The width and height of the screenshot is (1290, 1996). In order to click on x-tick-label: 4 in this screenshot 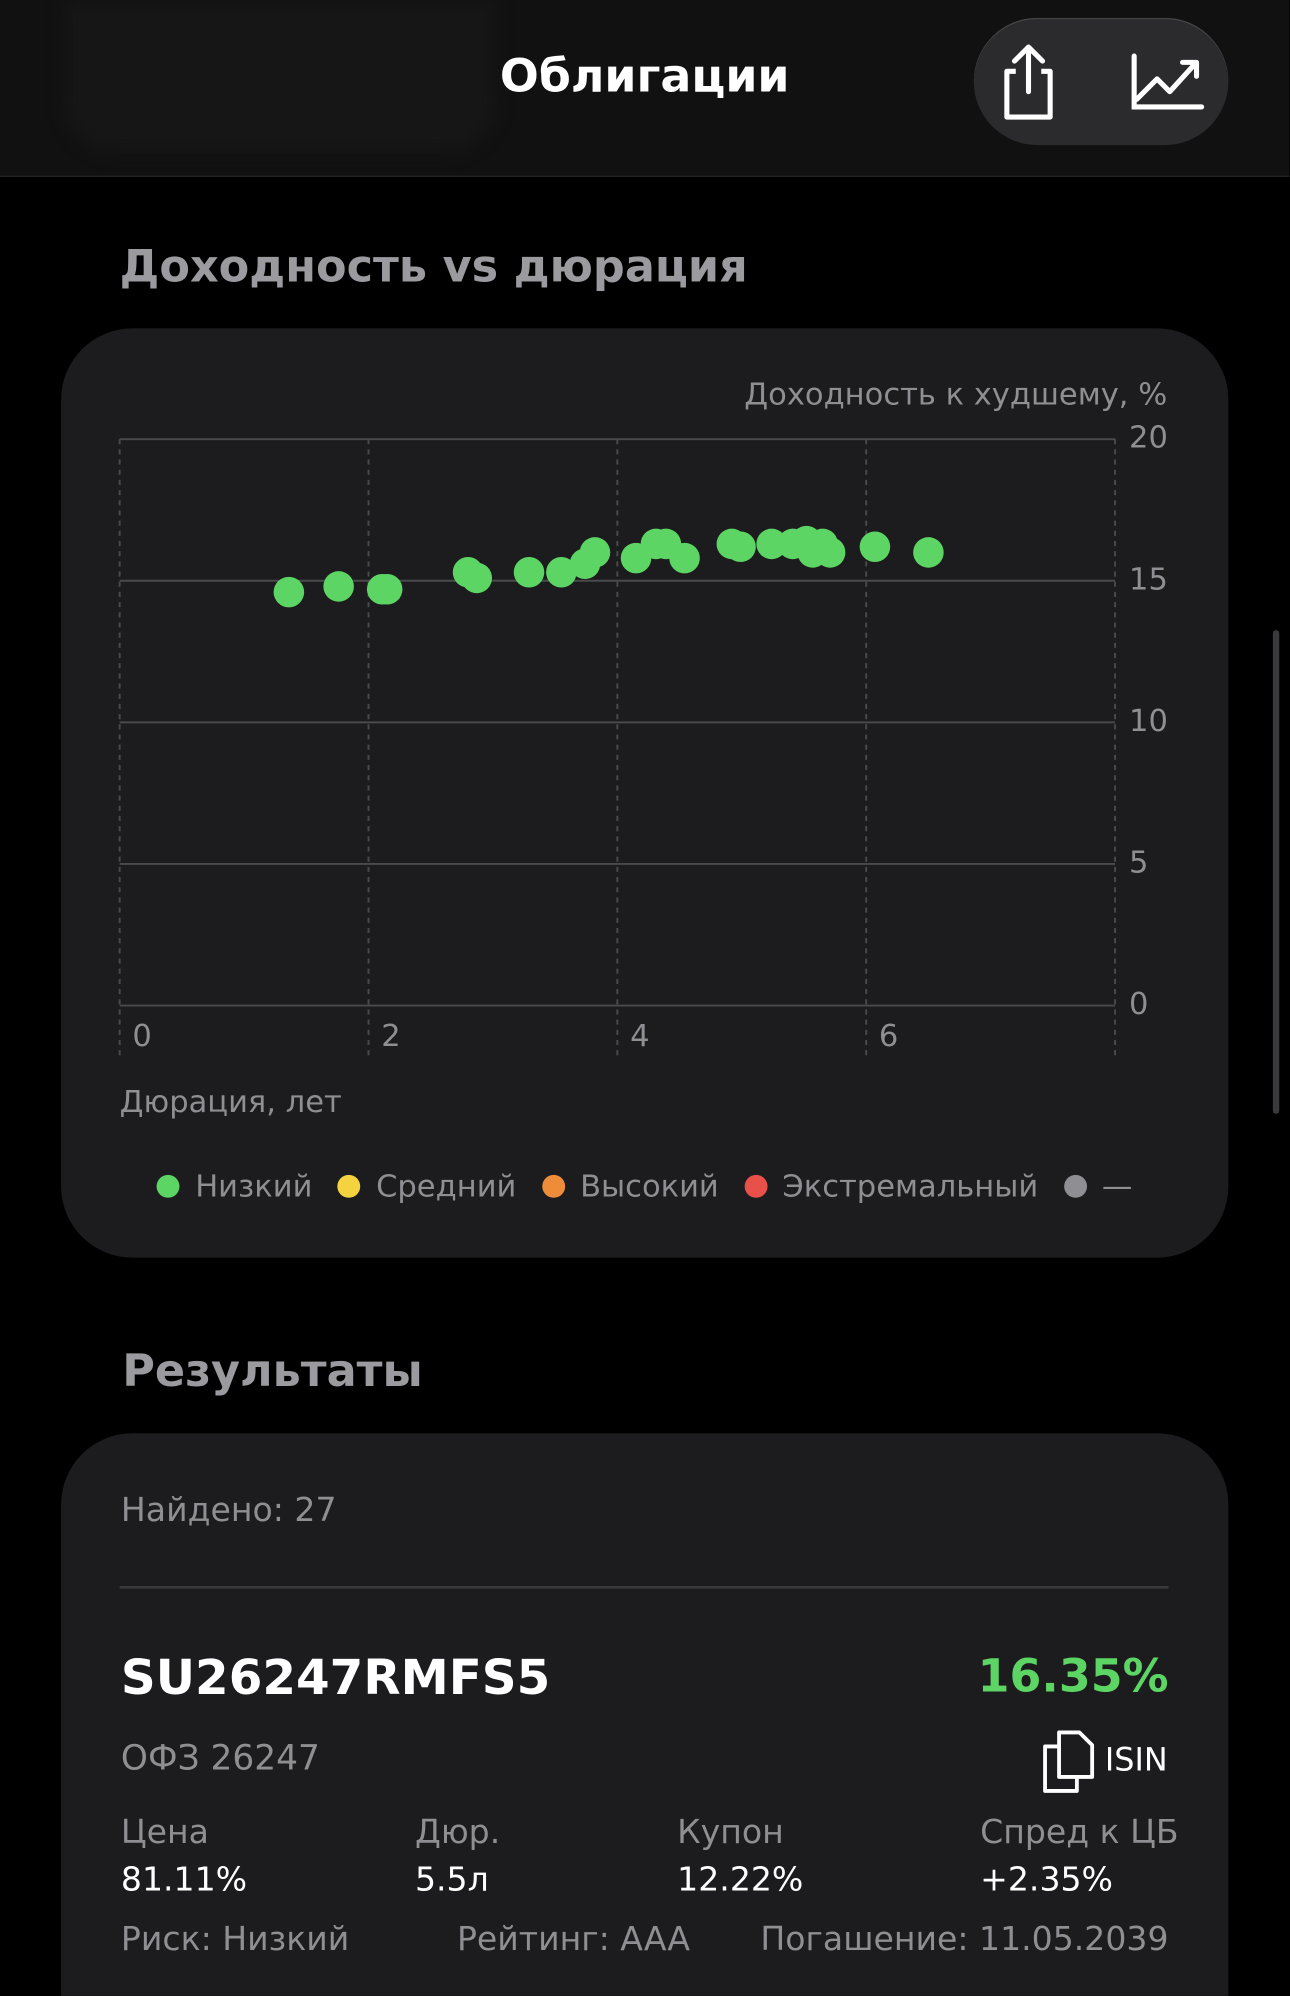, I will do `click(639, 1036)`.